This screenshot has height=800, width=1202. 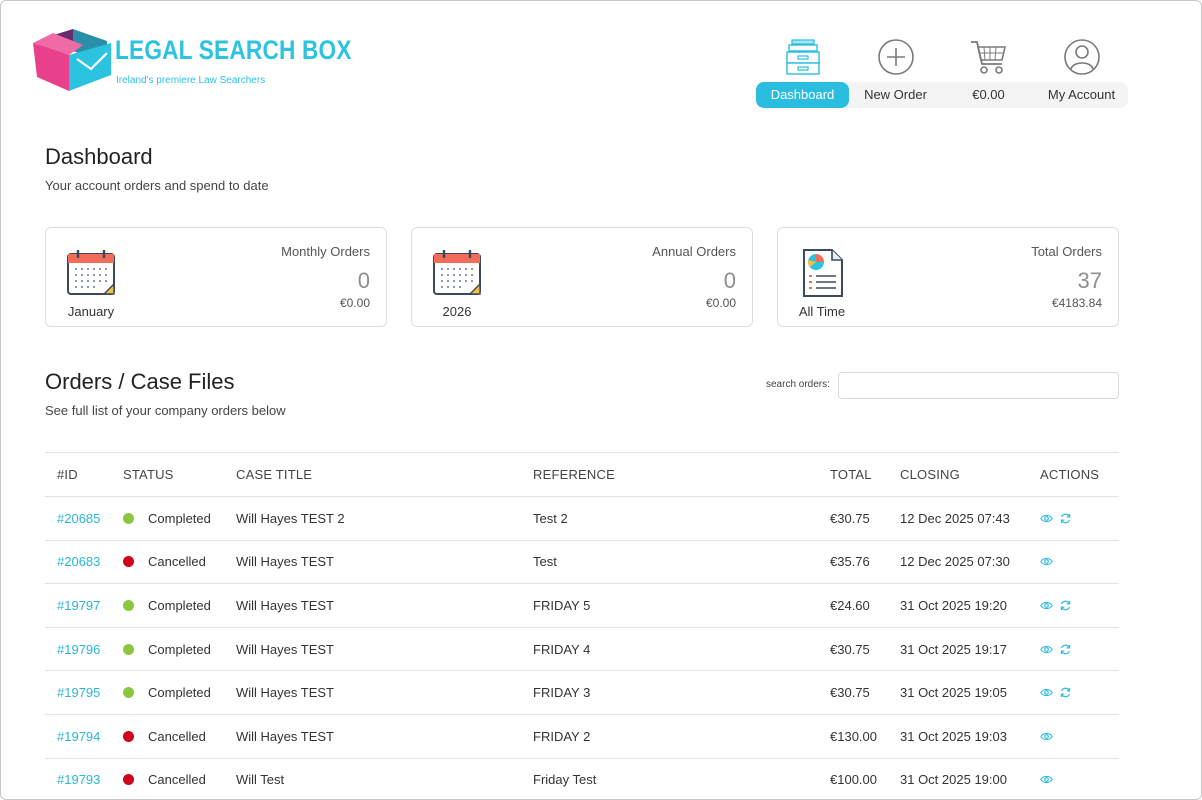 I want to click on inbox-tray-icon, so click(x=802, y=57).